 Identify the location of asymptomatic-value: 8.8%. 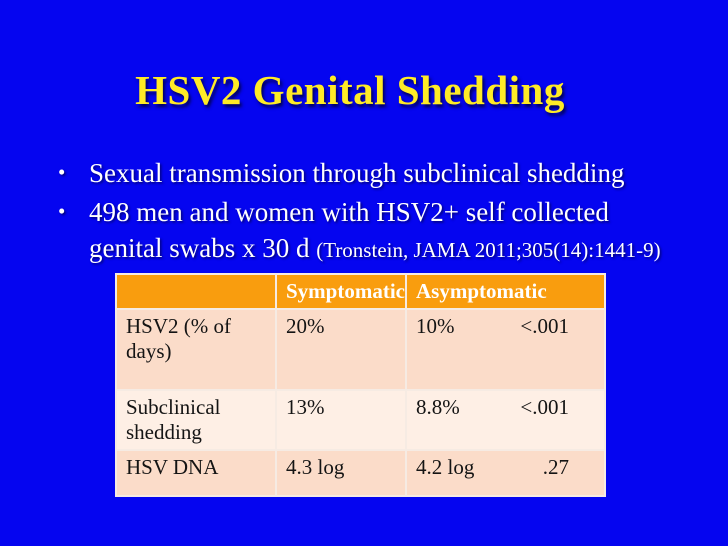
(438, 407).